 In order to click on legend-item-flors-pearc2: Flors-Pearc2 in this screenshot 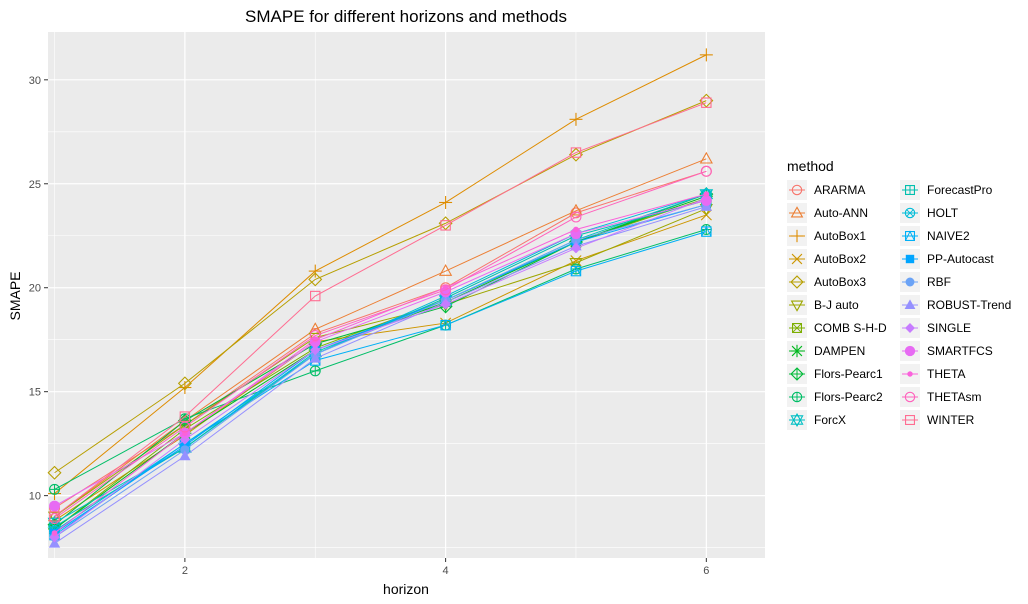, I will do `click(835, 397)`.